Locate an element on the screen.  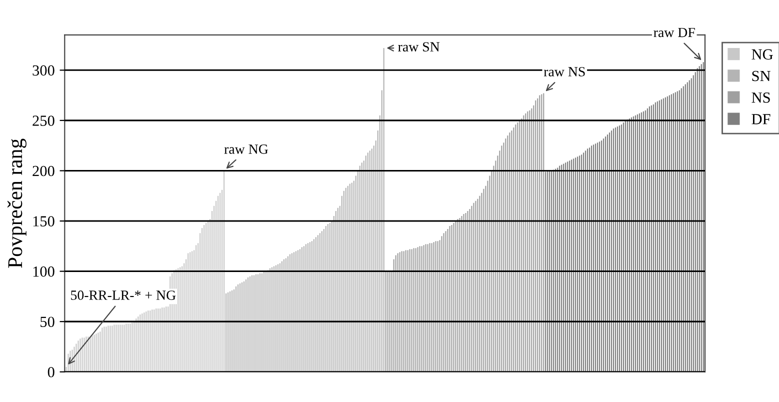
y-tick-label: 50 is located at coordinates (47, 322).